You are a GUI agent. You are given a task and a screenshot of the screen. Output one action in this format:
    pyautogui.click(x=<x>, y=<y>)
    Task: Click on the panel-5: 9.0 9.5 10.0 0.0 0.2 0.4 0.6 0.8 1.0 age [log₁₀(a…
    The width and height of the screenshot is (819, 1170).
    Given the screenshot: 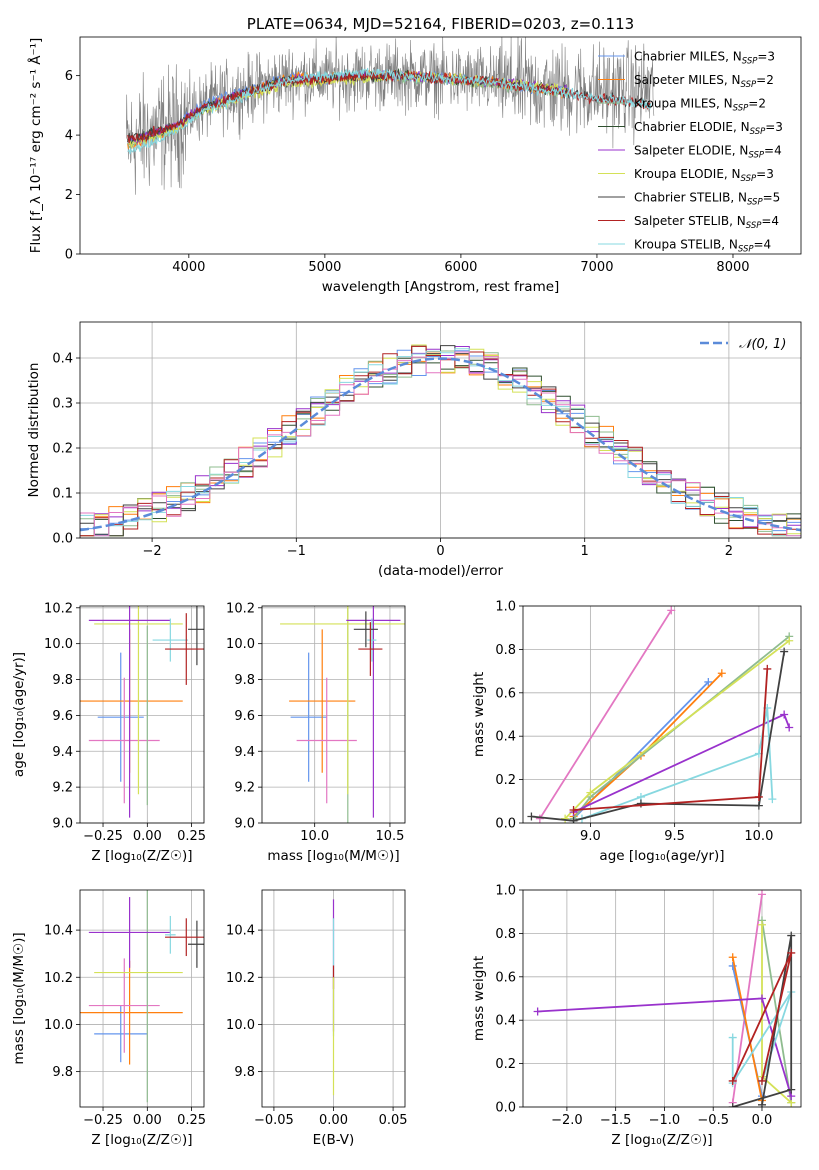 What is the action you would take?
    pyautogui.click(x=636, y=732)
    